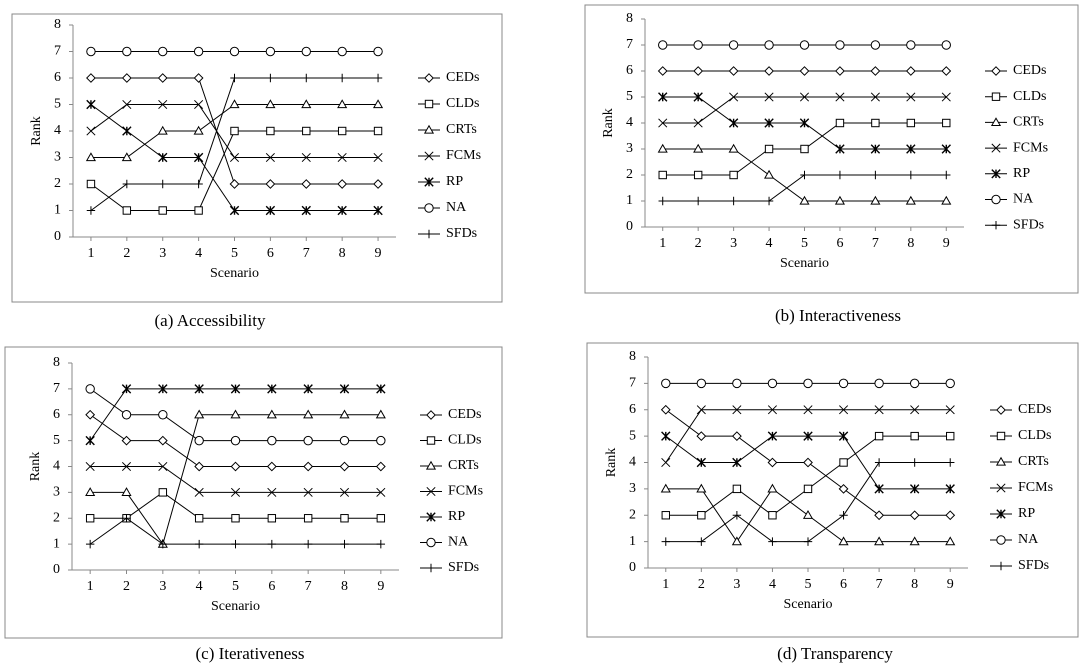 The height and width of the screenshot is (670, 1082). Describe the element at coordinates (306, 253) in the screenshot. I see `x-tick-label: 7` at that location.